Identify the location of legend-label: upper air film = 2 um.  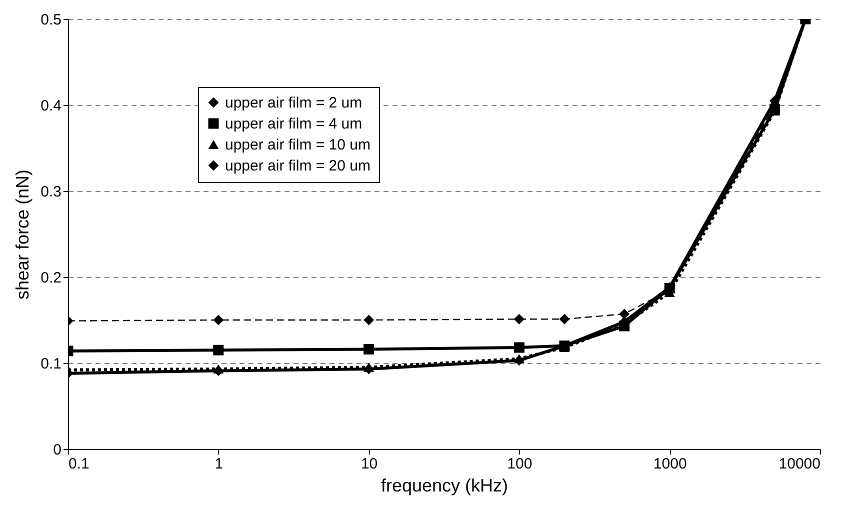
(293, 103).